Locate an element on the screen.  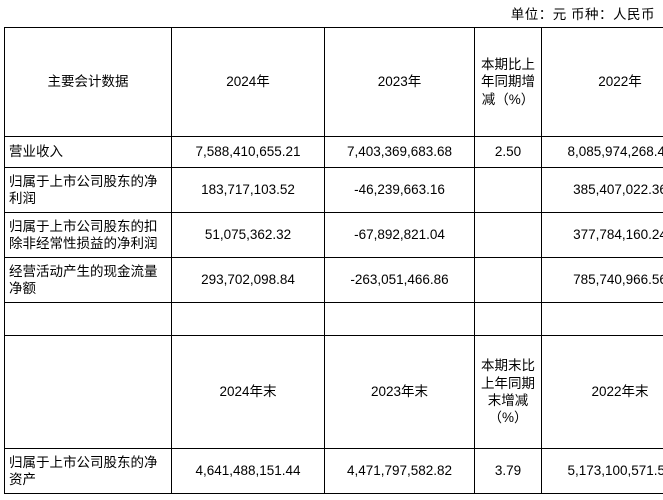
cell-2022: 785,740,966.56 is located at coordinates (602, 280).